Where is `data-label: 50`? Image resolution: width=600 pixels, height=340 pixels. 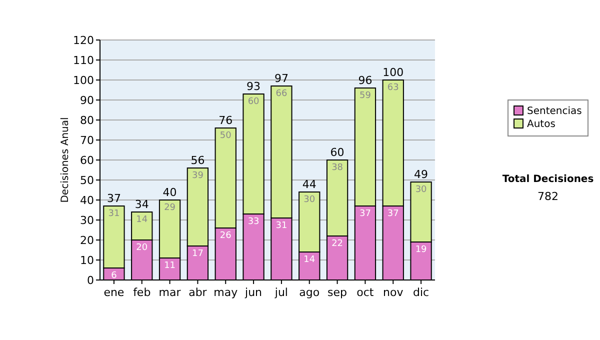
data-label: 50 is located at coordinates (226, 136).